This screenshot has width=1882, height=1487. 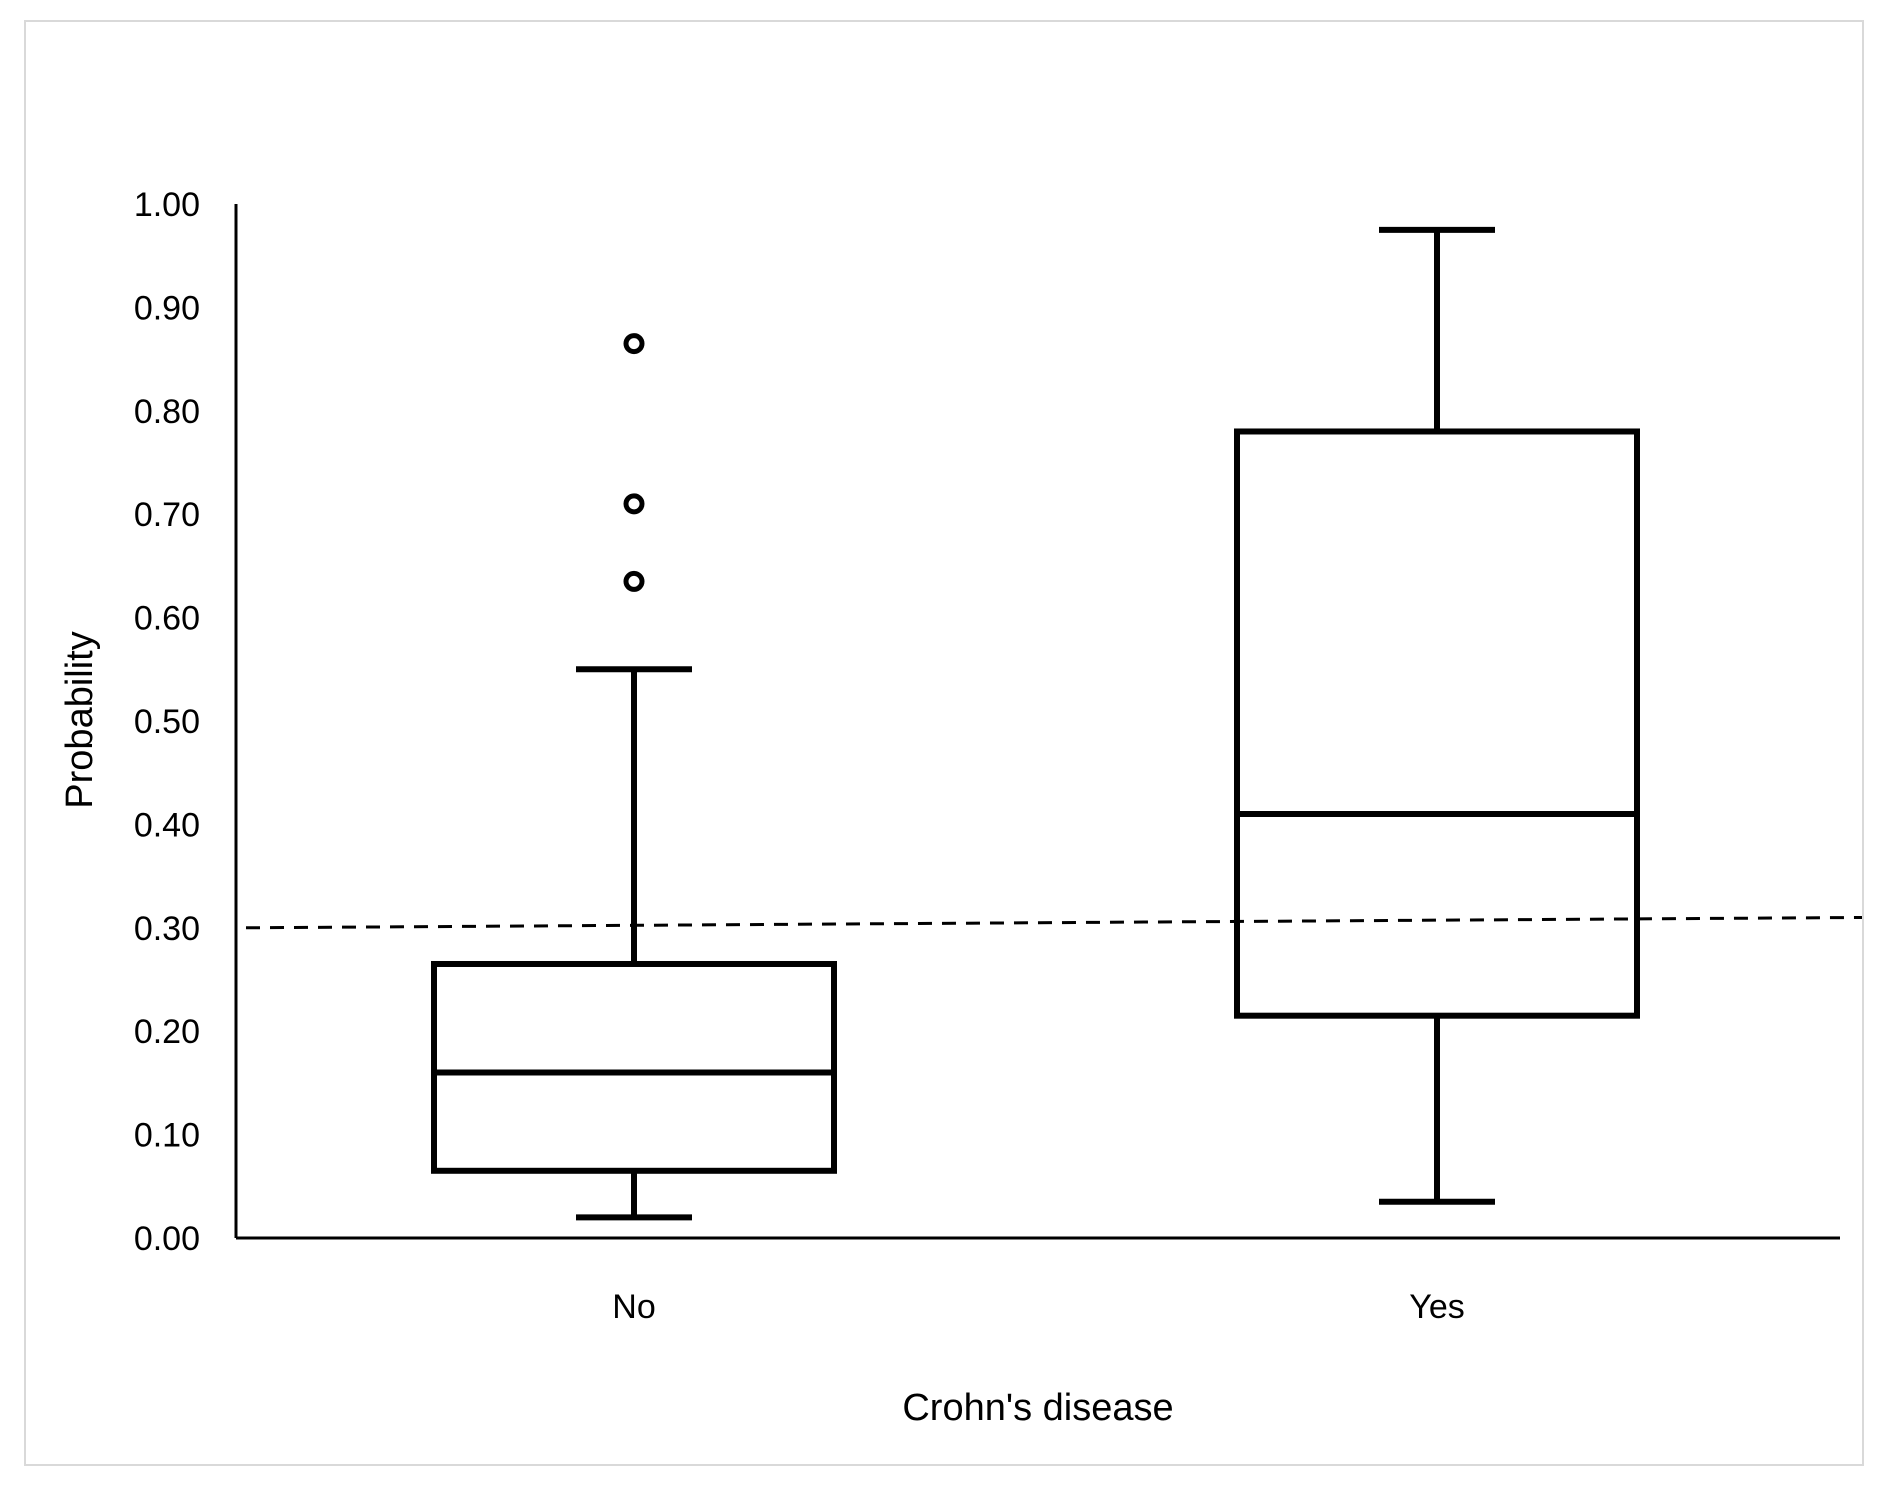 I want to click on x-category-label: Yes, so click(x=1436, y=1307).